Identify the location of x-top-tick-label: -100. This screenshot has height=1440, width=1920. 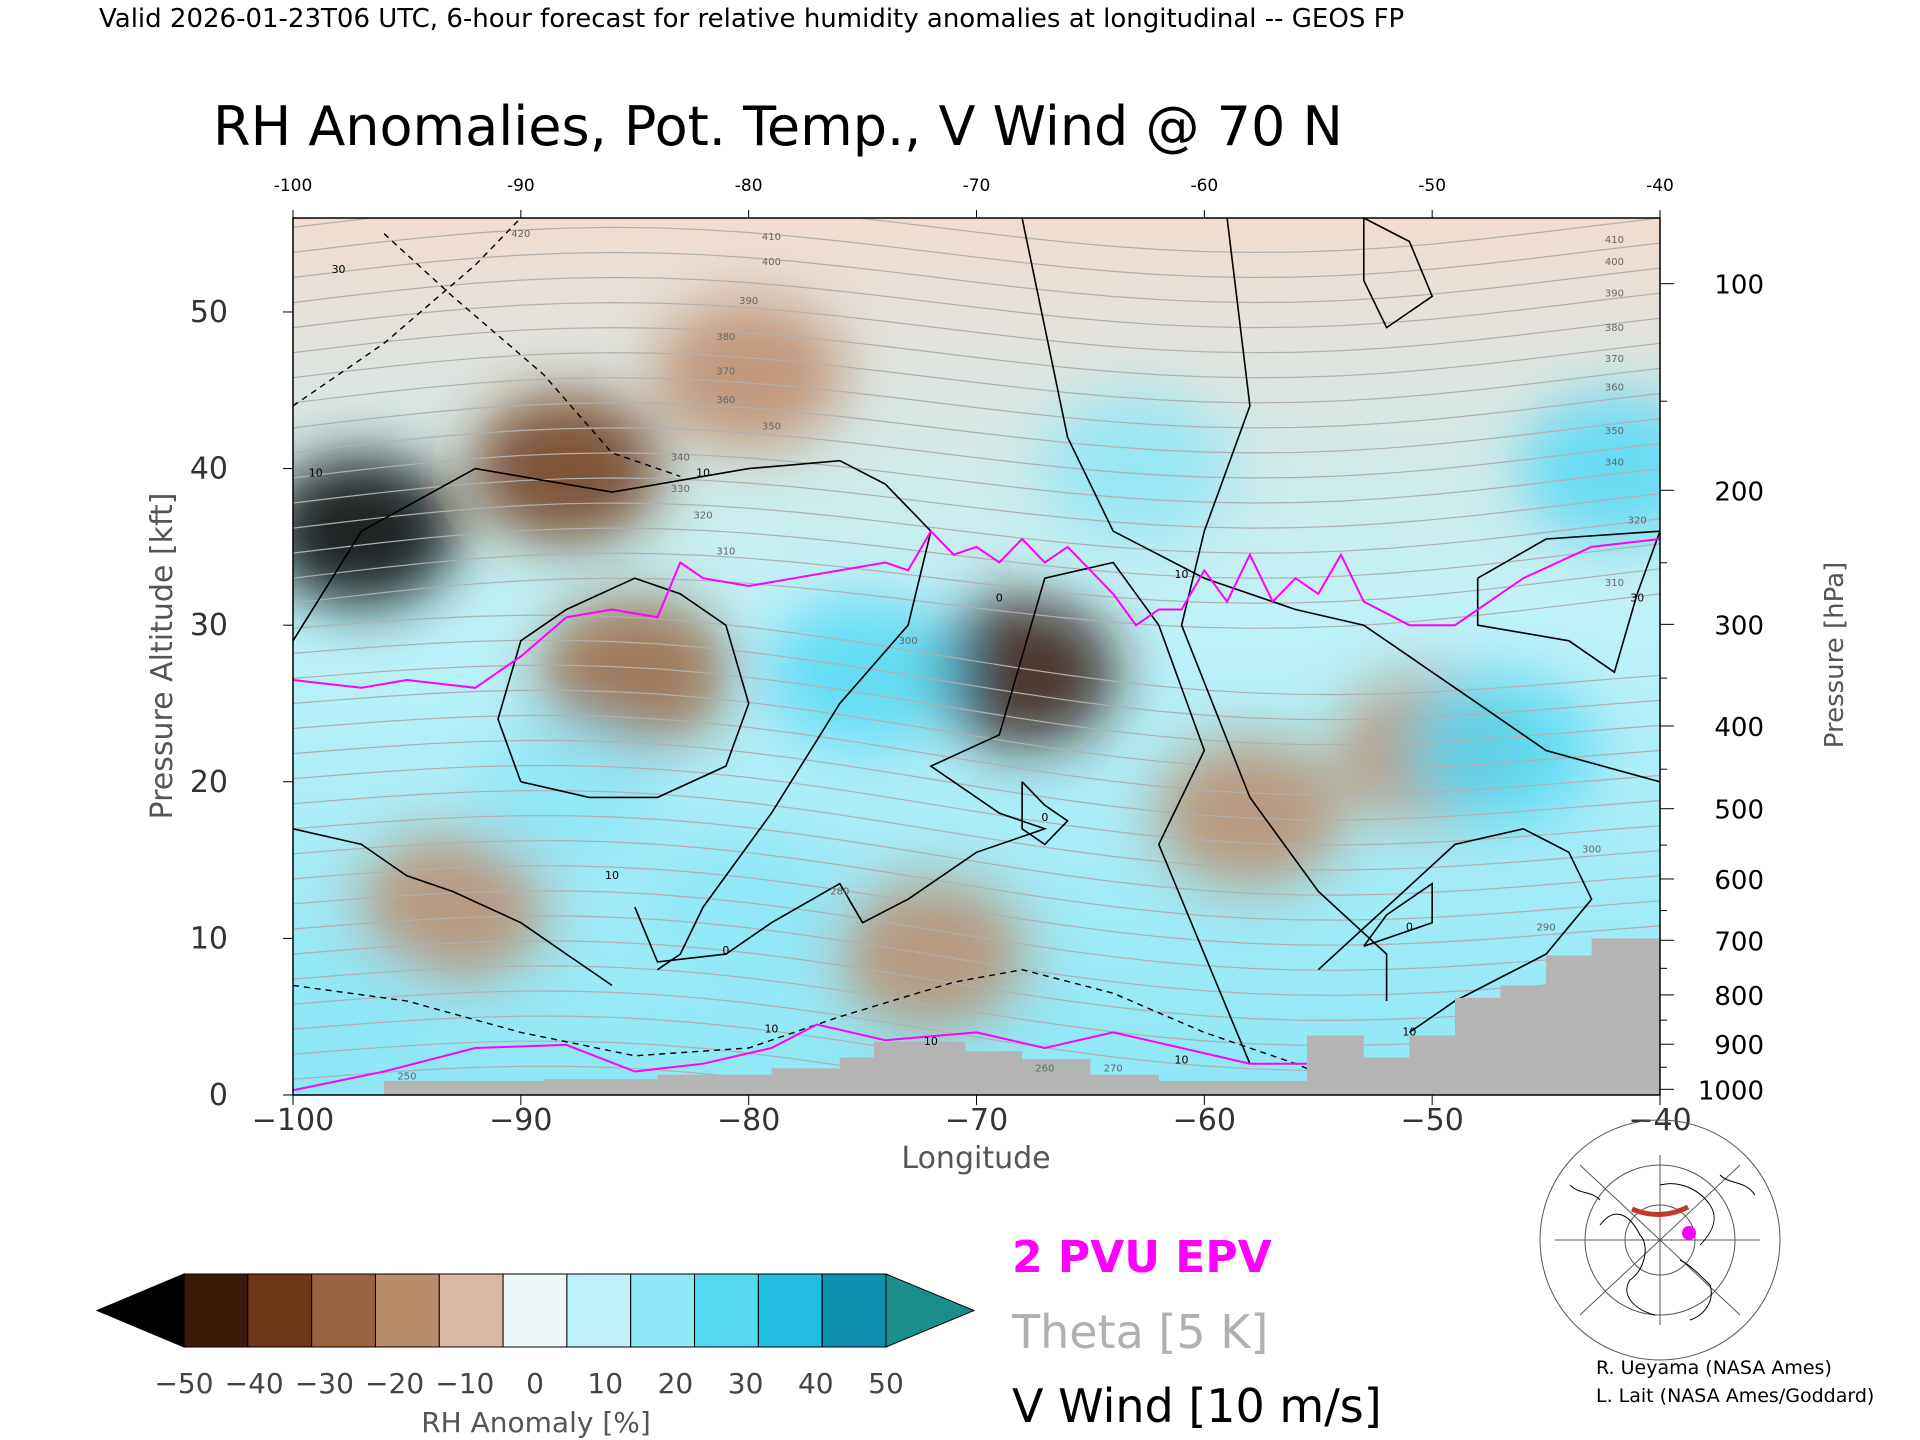
(293, 186).